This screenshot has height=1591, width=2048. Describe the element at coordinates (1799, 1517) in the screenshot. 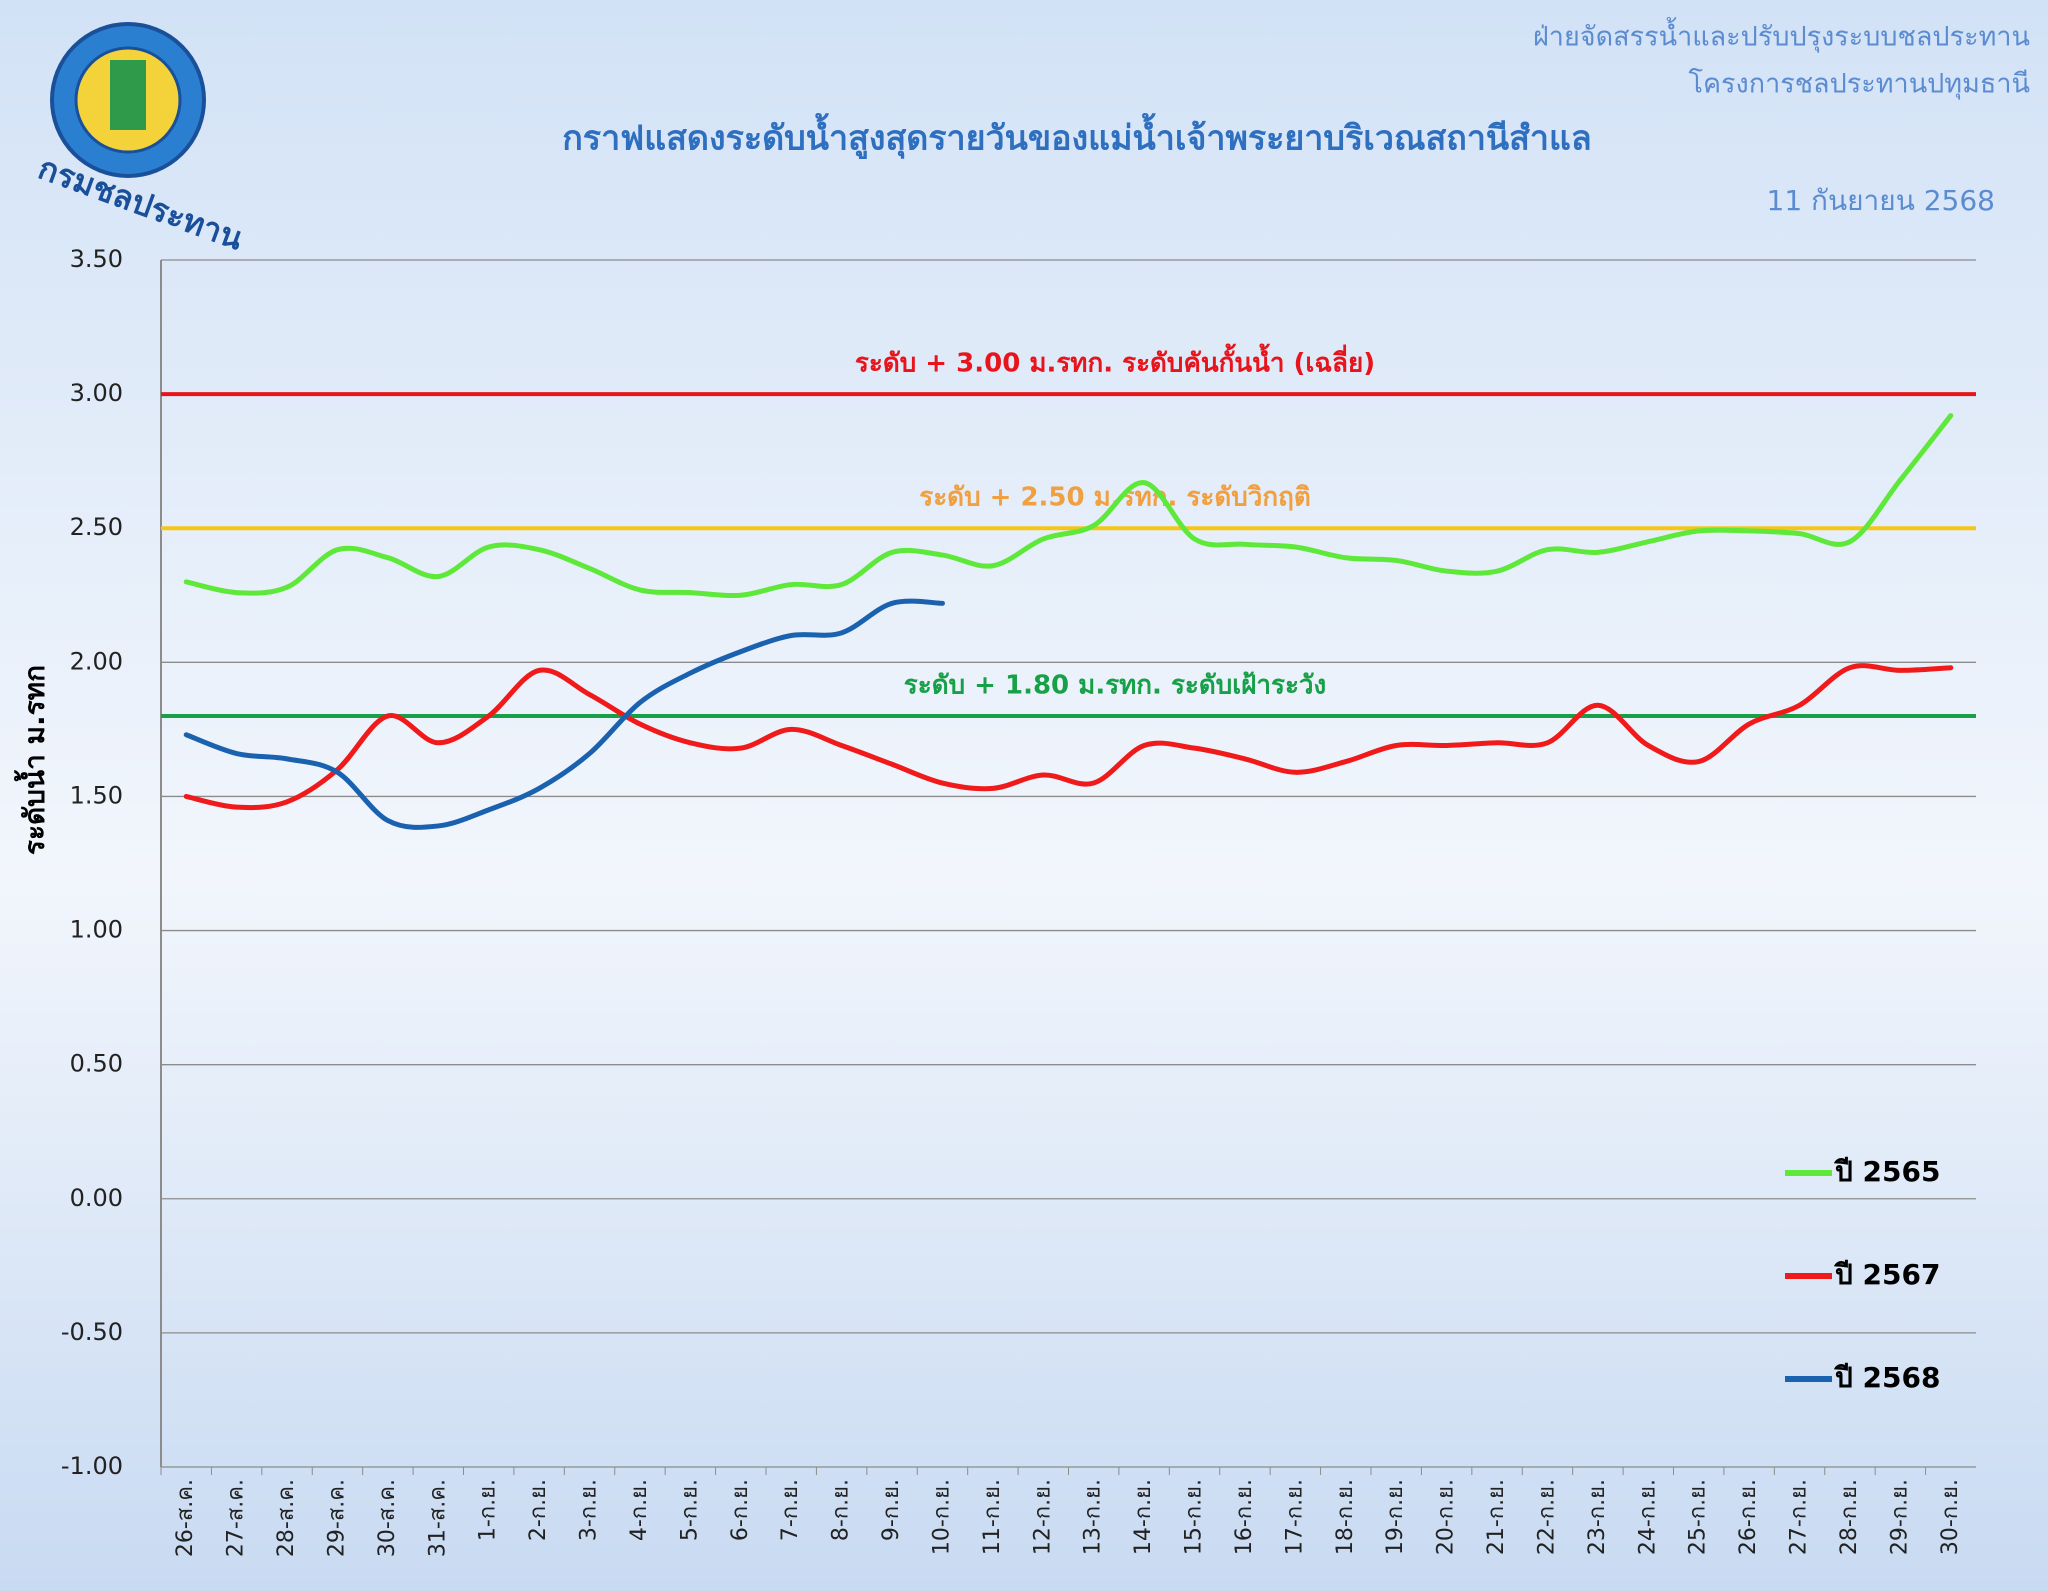

I see `x-tick-label: 27-ก.ย.` at that location.